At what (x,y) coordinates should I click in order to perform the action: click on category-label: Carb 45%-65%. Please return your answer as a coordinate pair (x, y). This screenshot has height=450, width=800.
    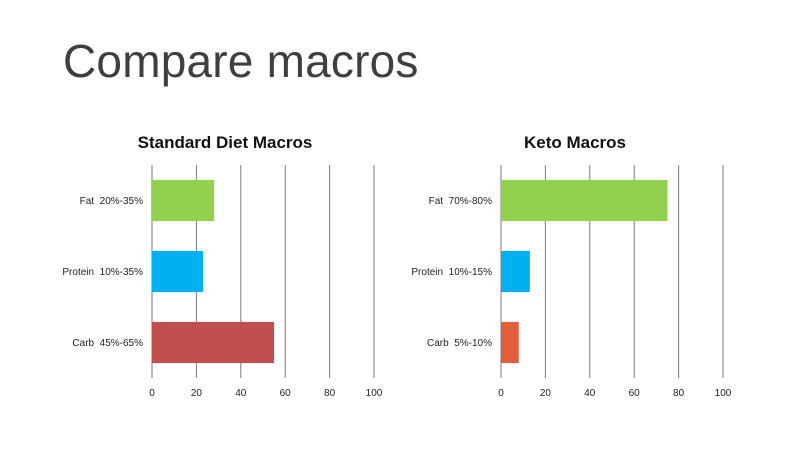
    Looking at the image, I should click on (107, 343).